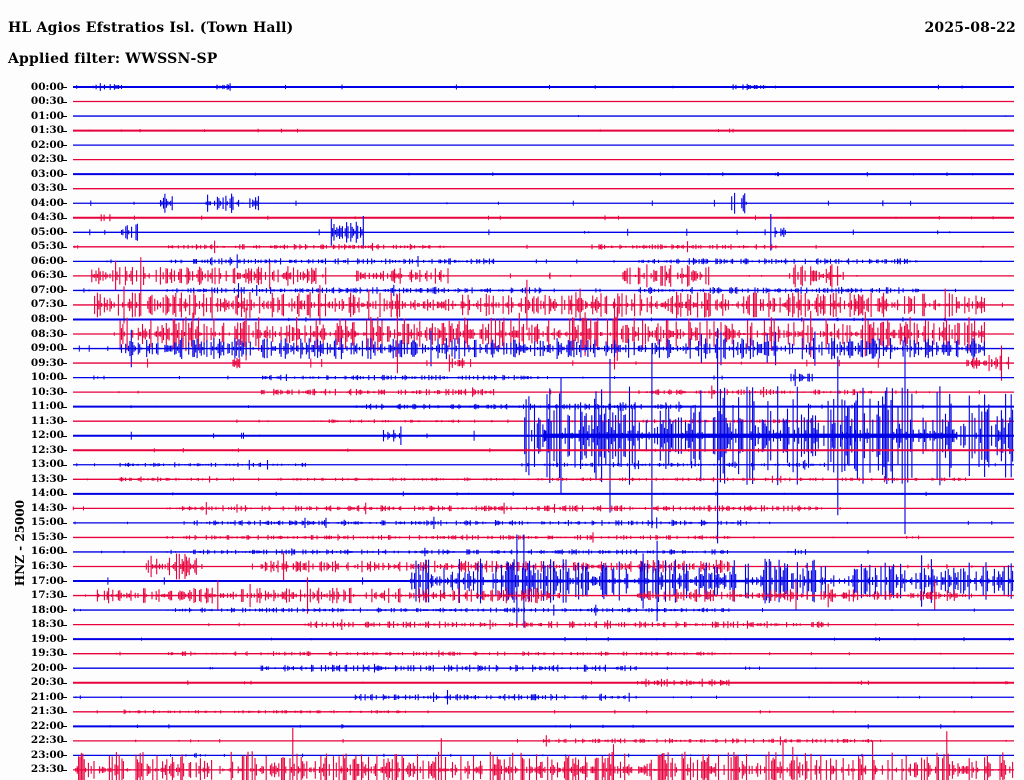 The width and height of the screenshot is (1024, 780). Describe the element at coordinates (47, 580) in the screenshot. I see `row-time-label: 17:00` at that location.